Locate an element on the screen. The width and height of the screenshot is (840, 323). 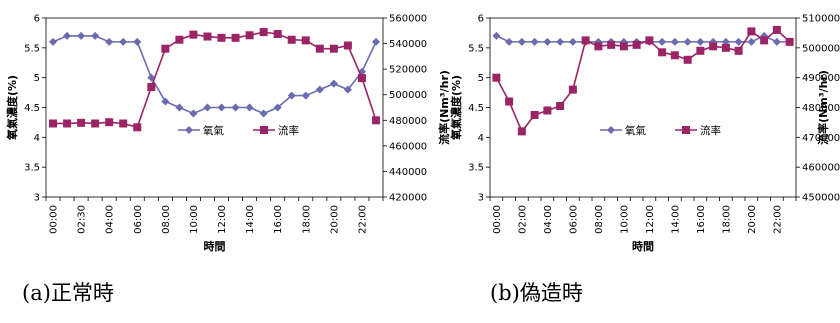
right-tick-label: 440000 is located at coordinates (408, 172).